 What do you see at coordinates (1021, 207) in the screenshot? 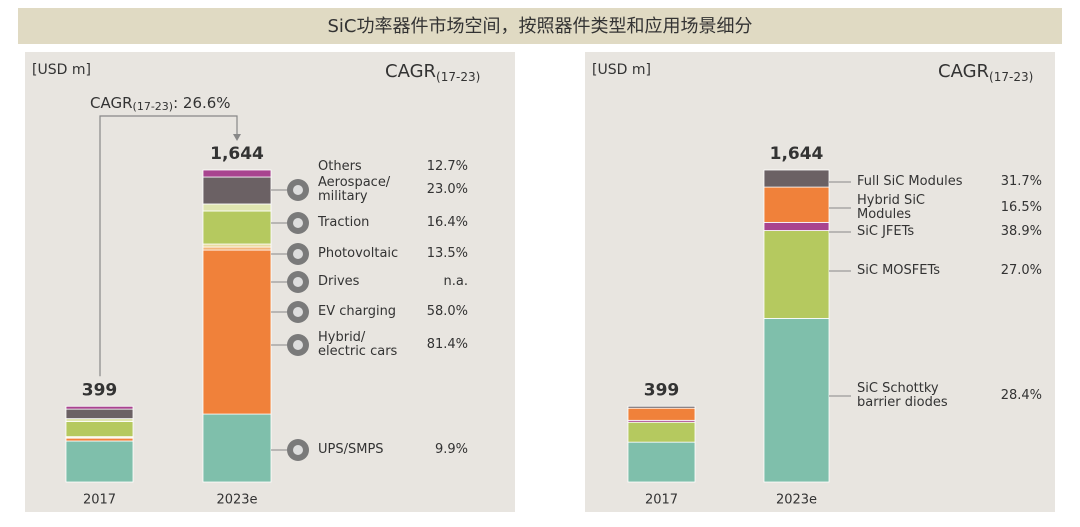
I see `legend-cagr: 16.5%` at bounding box center [1021, 207].